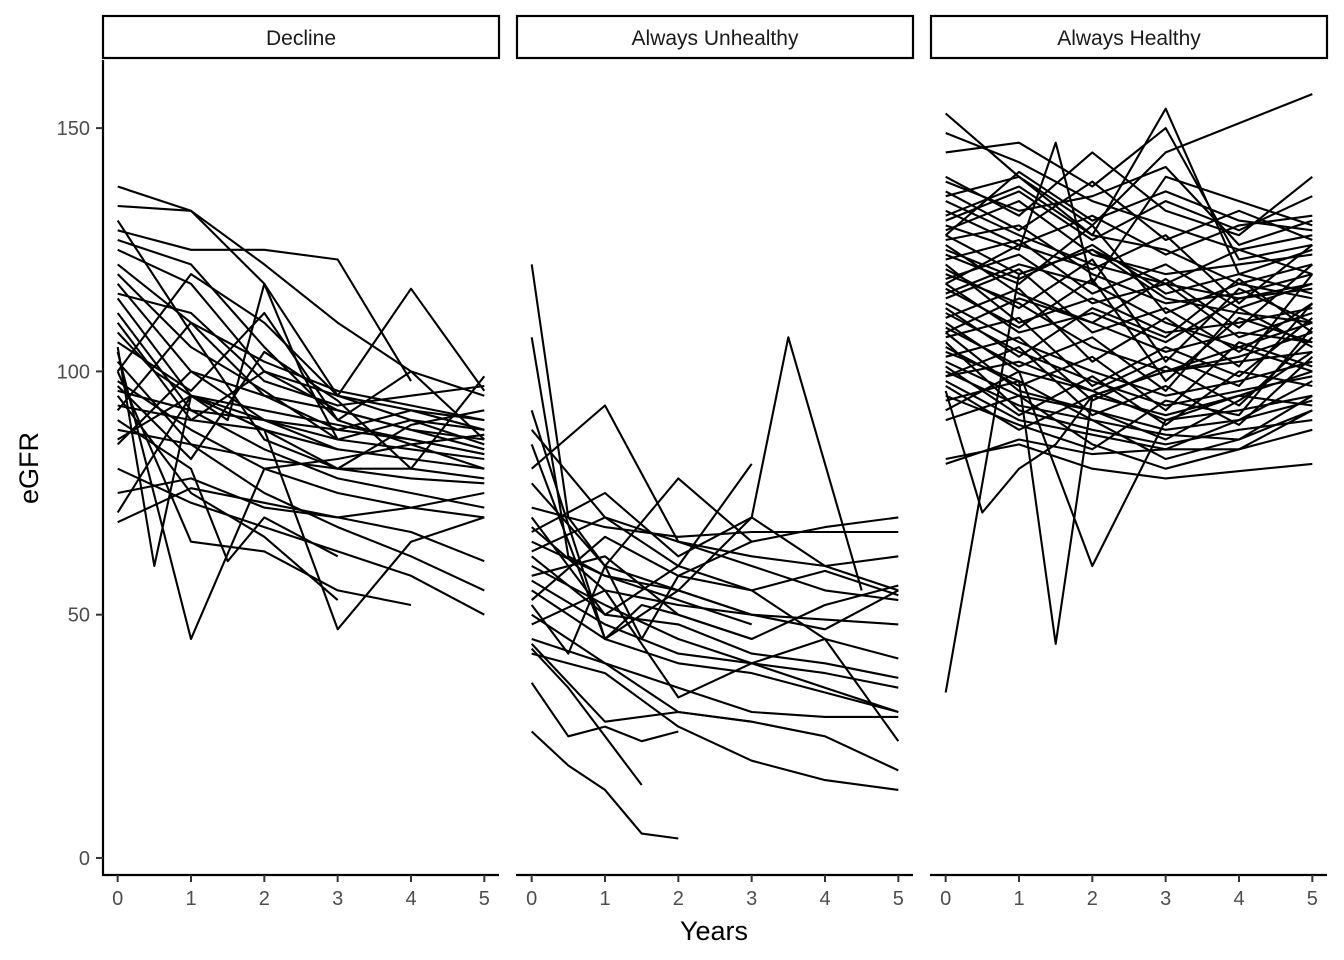 This screenshot has height=960, width=1344. I want to click on x-axis-title: Years, so click(714, 931).